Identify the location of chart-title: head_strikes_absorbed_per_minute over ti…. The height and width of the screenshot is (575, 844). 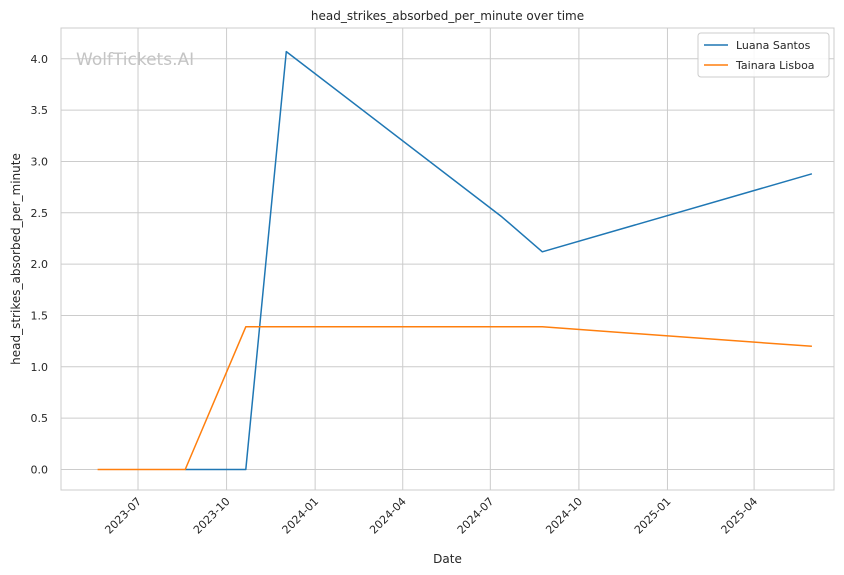
(447, 16).